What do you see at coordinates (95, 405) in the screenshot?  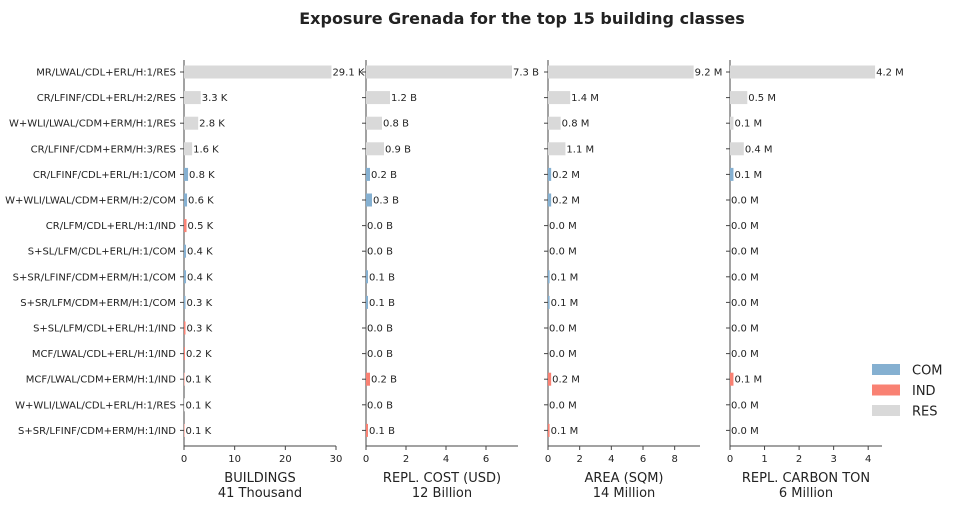 I see `category-label: W+WLI/LWAL/CDL+ERL/H:1/RES` at bounding box center [95, 405].